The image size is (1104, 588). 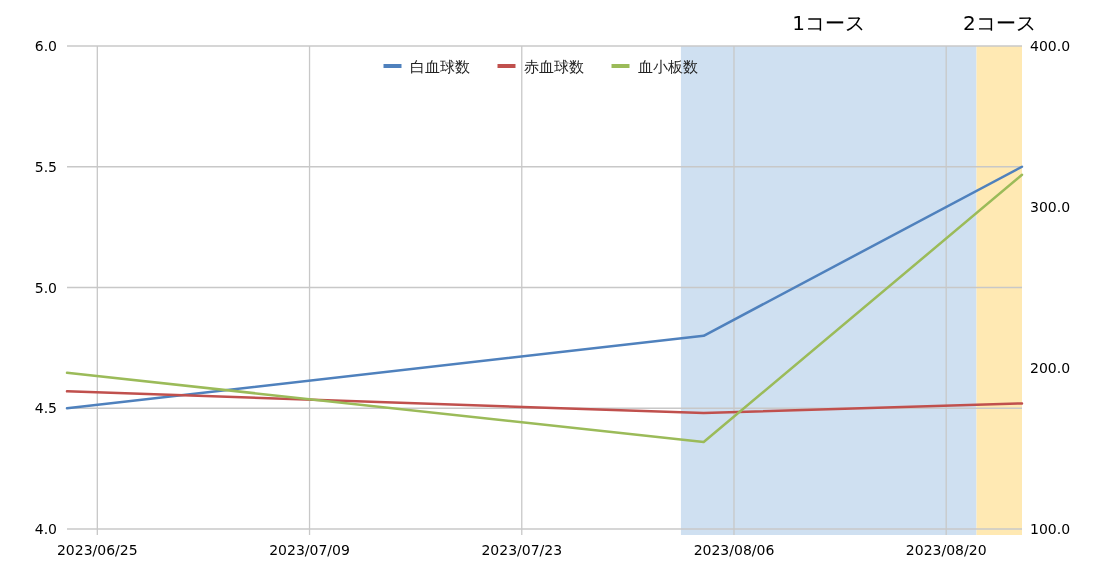 I want to click on y-tick-label: 5.5, so click(x=45, y=166).